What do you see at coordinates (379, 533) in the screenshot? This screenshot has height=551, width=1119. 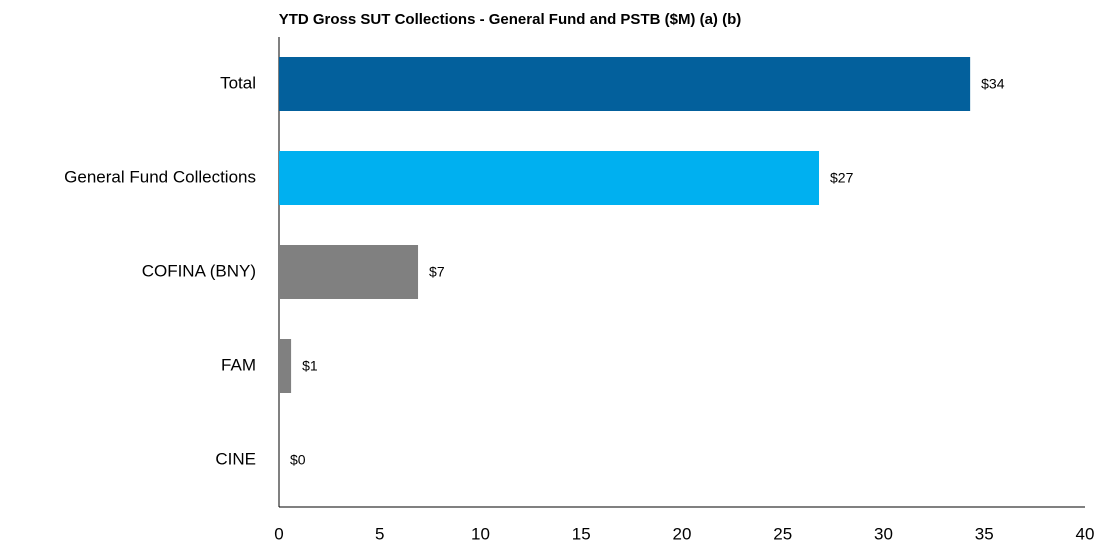 I see `x-tick-label: 5` at bounding box center [379, 533].